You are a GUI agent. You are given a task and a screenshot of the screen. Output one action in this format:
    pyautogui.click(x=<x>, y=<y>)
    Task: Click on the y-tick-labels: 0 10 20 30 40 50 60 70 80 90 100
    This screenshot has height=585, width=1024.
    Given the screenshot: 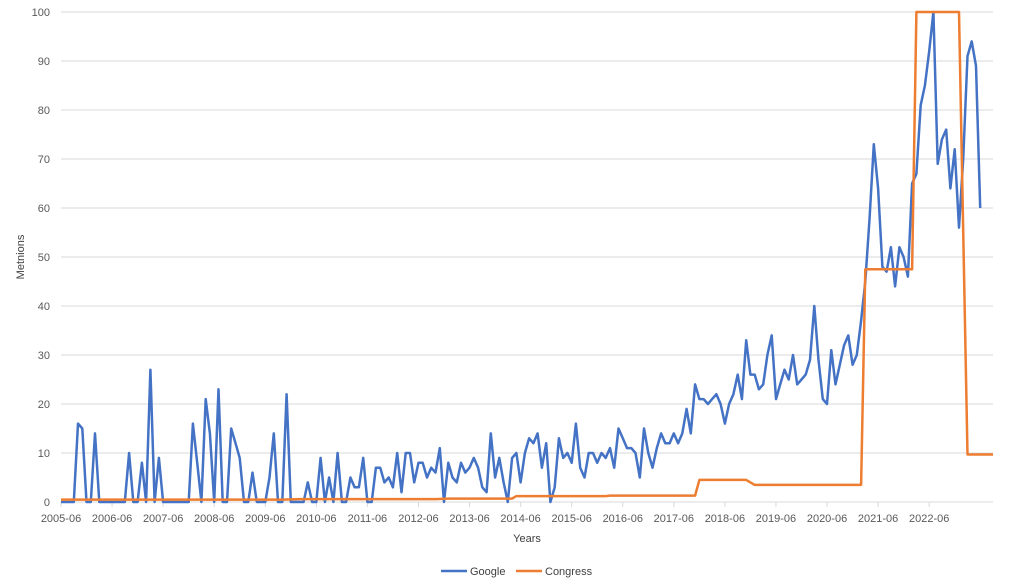 What is the action you would take?
    pyautogui.click(x=41, y=258)
    